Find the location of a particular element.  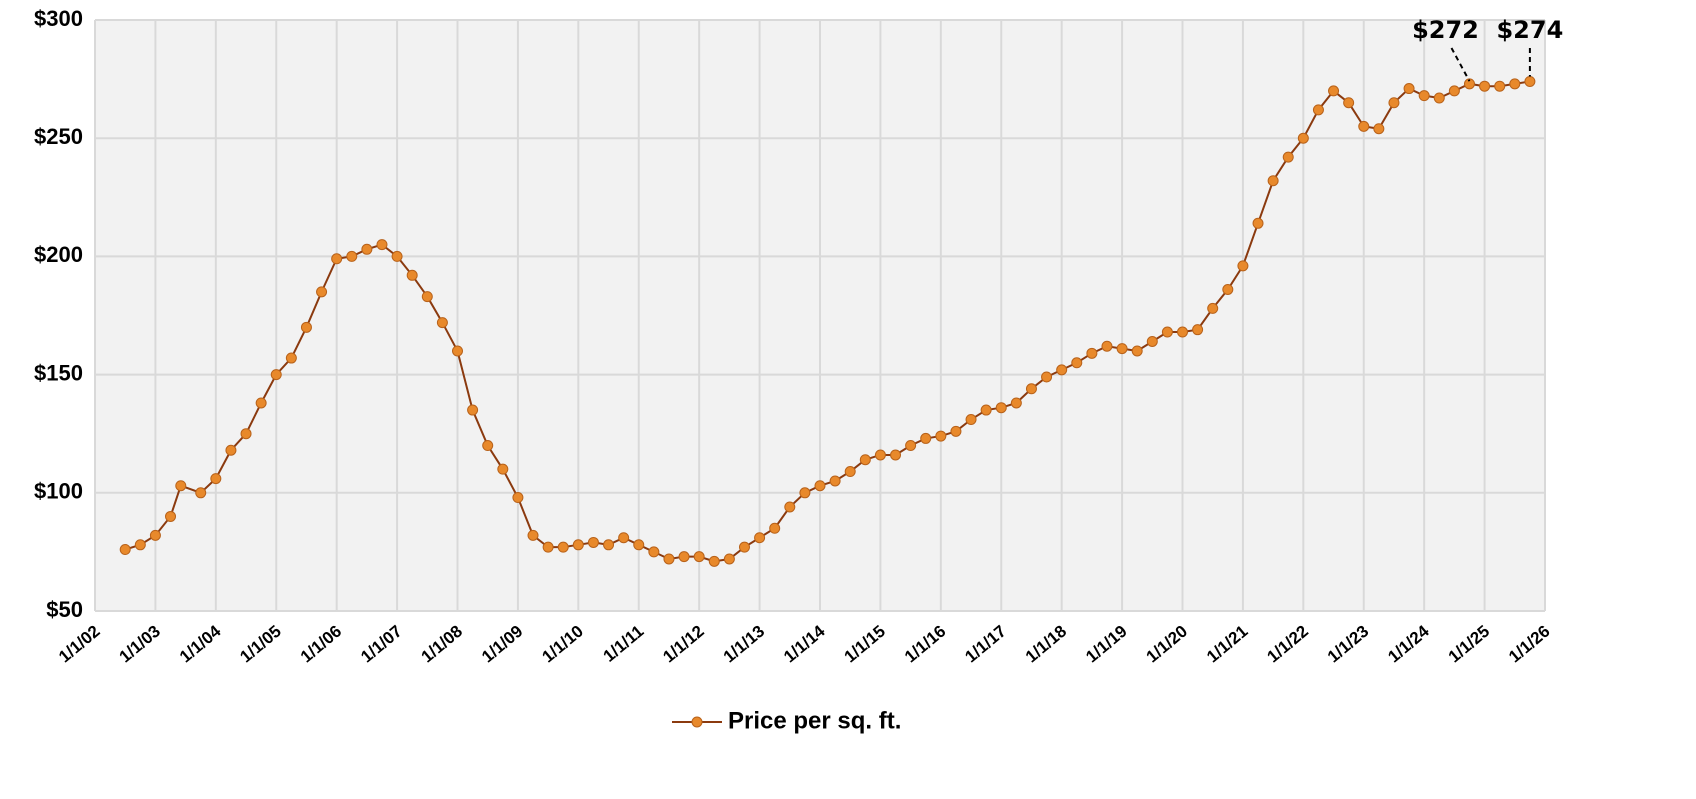

x-tick-label: 1/1/26 is located at coordinates (1529, 644).